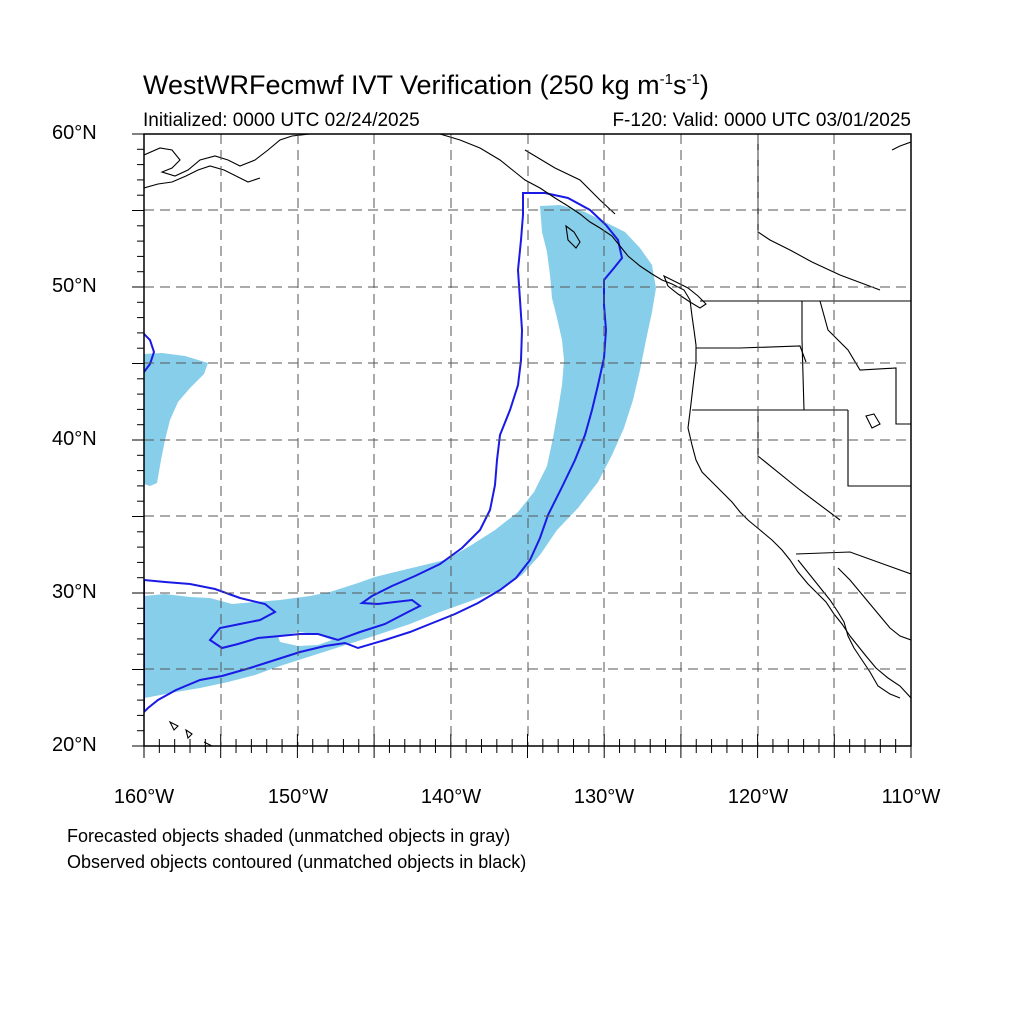  I want to click on x-tick-label-130w: 130°W, so click(604, 797).